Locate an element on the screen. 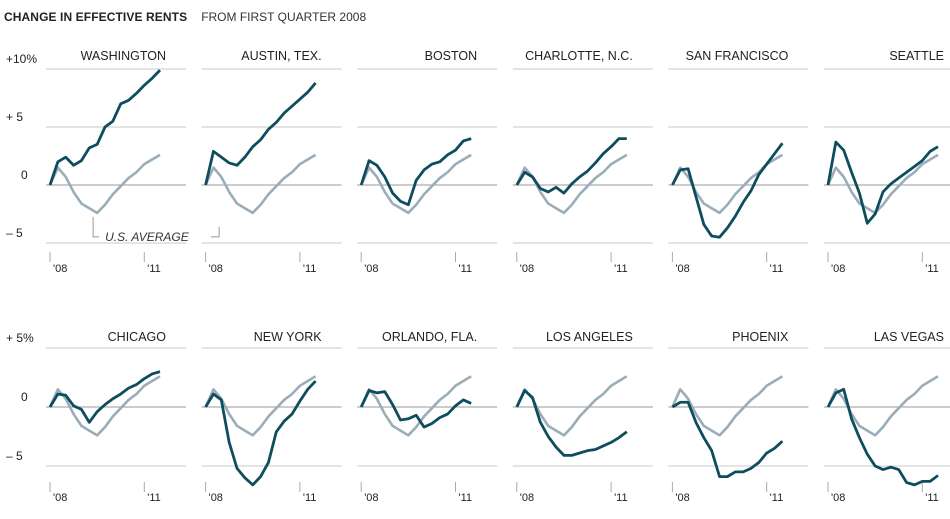 The width and height of the screenshot is (950, 519). city-panel: '08 '11 NEW YORK is located at coordinates (271, 417).